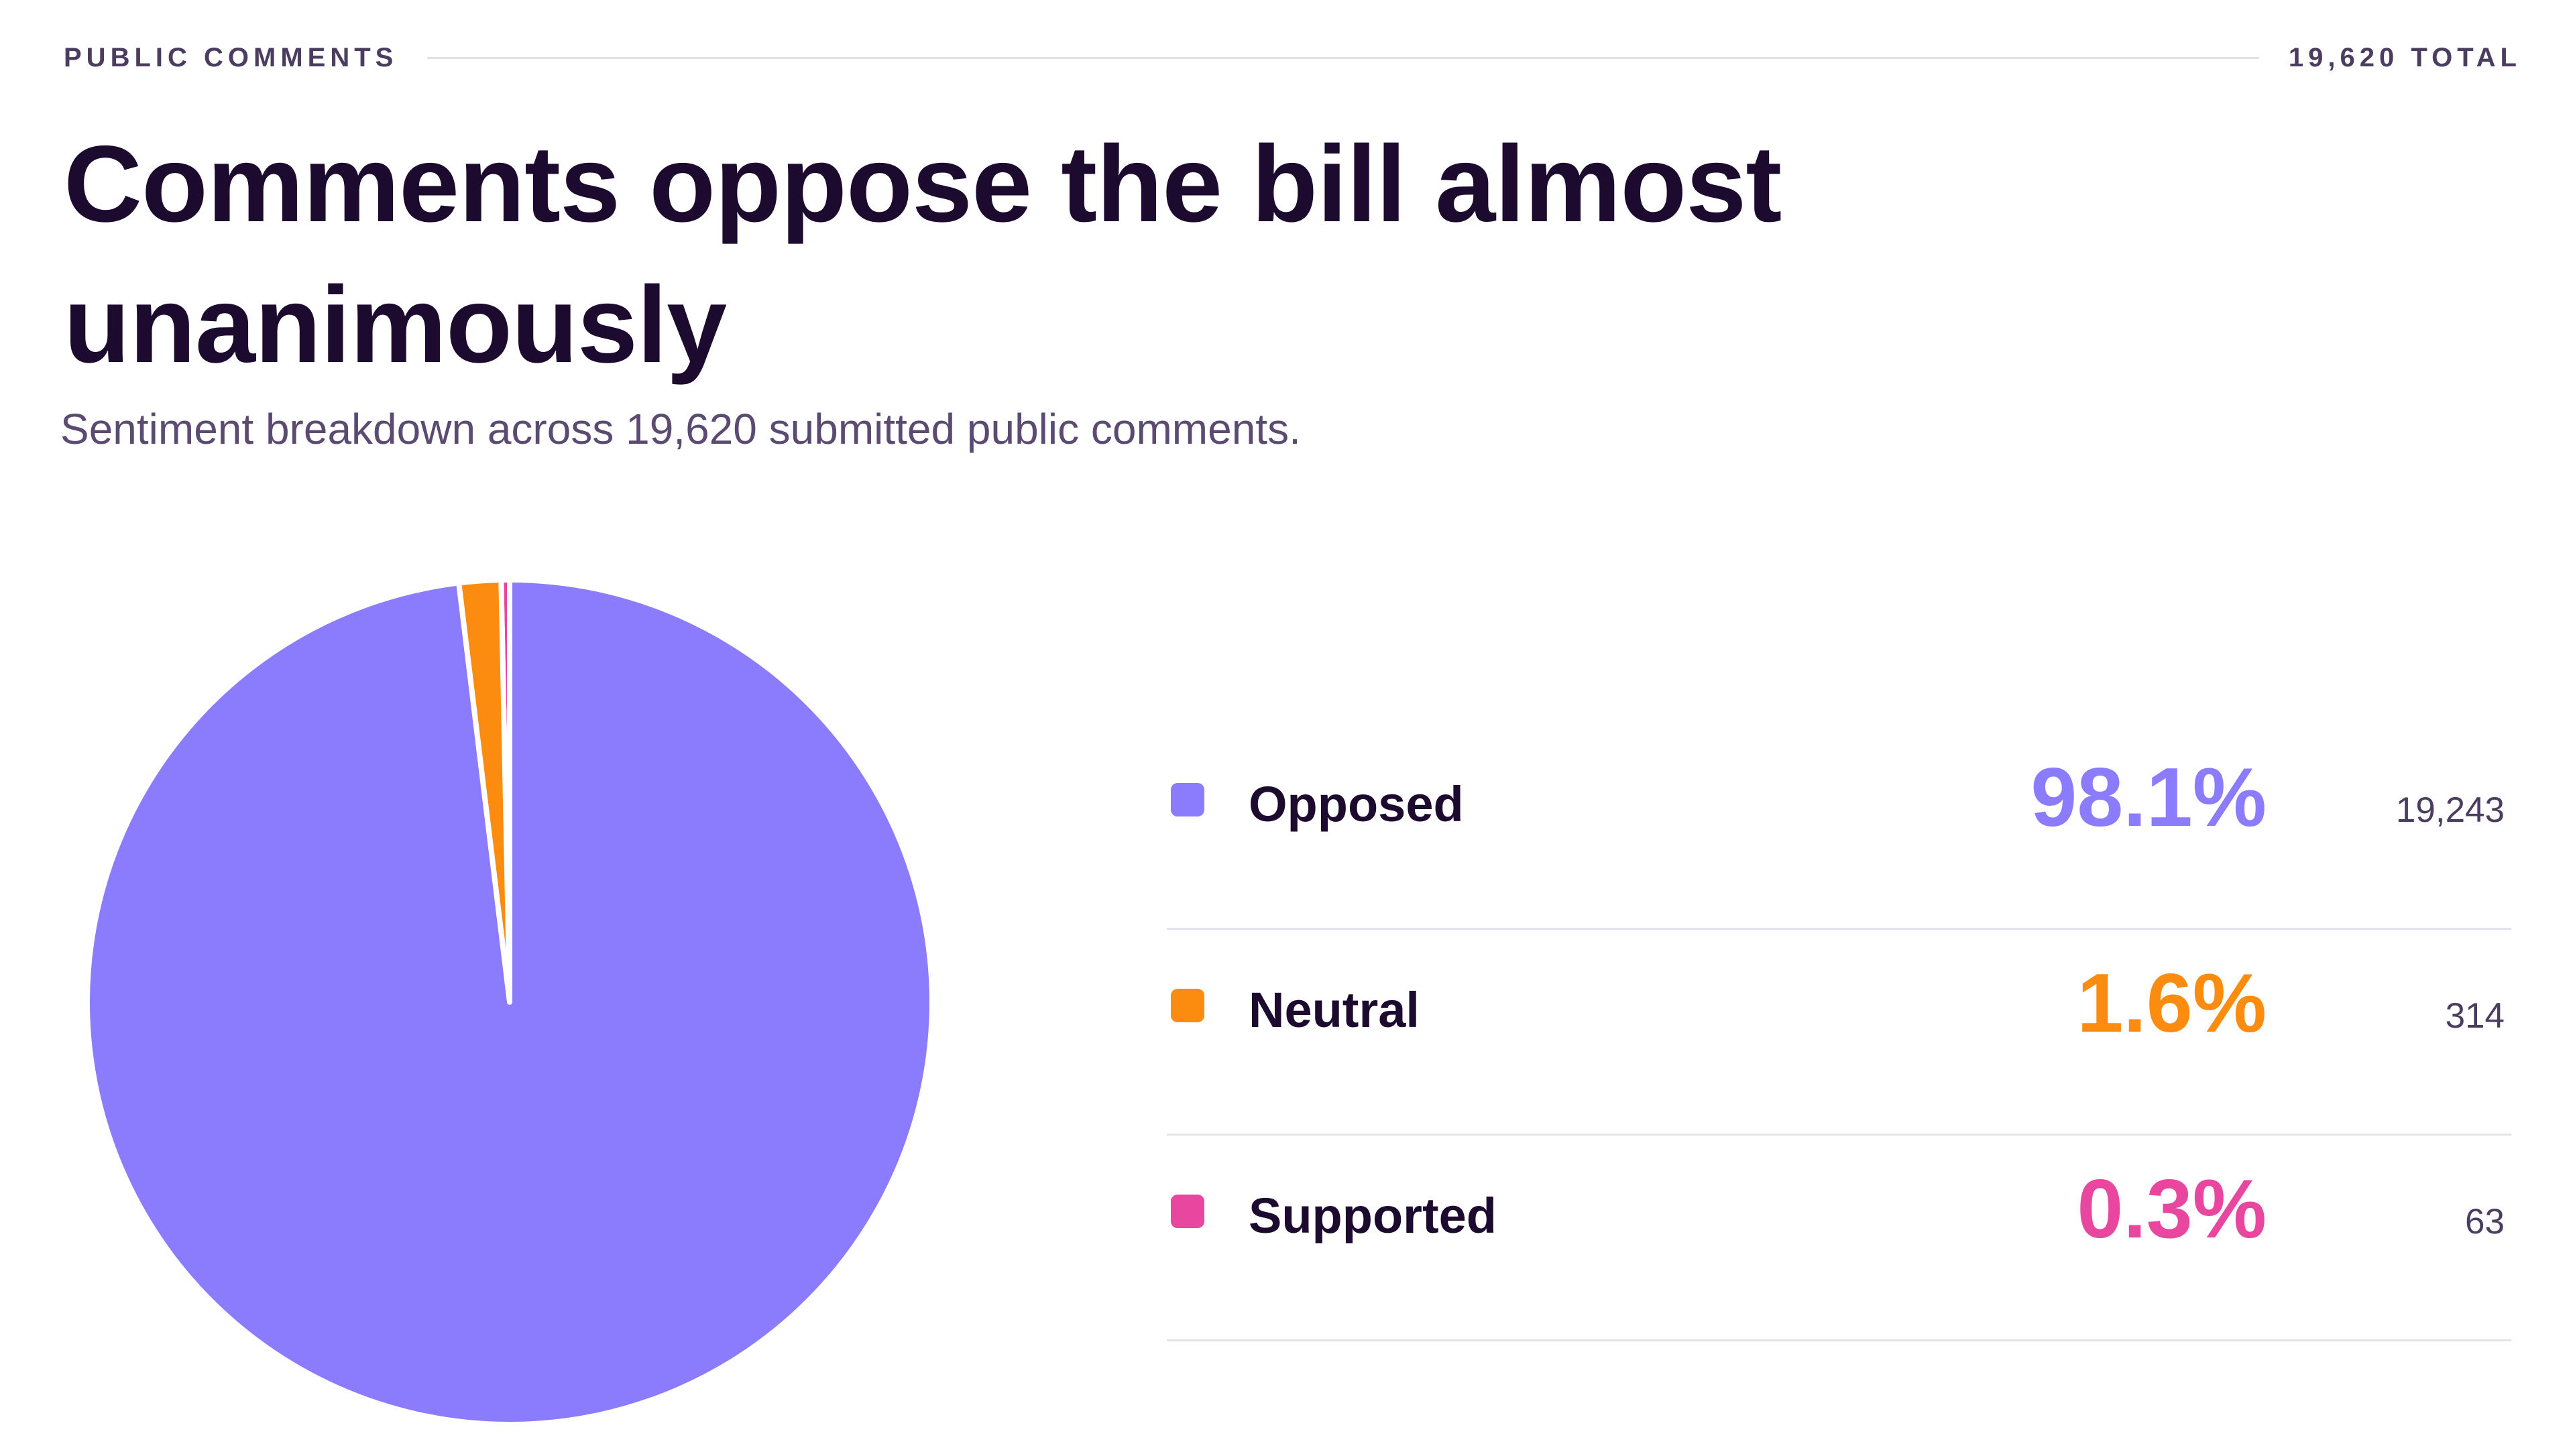 Image resolution: width=2575 pixels, height=1456 pixels. Describe the element at coordinates (1356, 804) in the screenshot. I see `legend-label: Opposed` at that location.